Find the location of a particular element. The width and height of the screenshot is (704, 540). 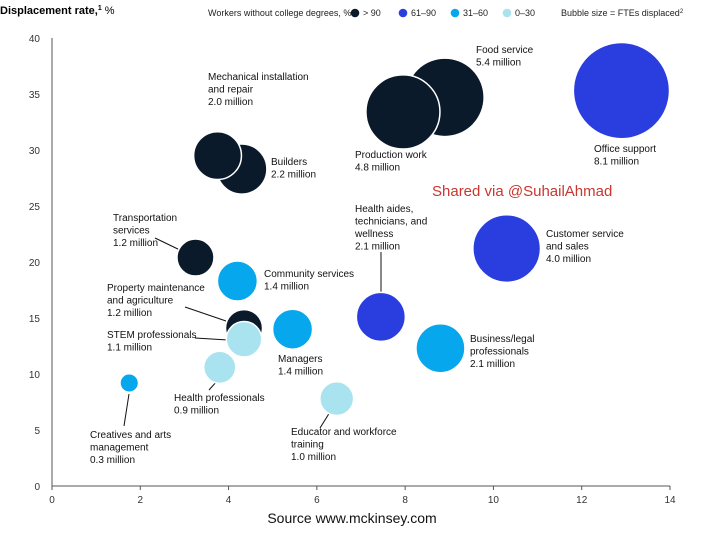

bubble-label-creatives-and-arts-management: Creatives and arts management 0.3 million is located at coordinates (130, 448).